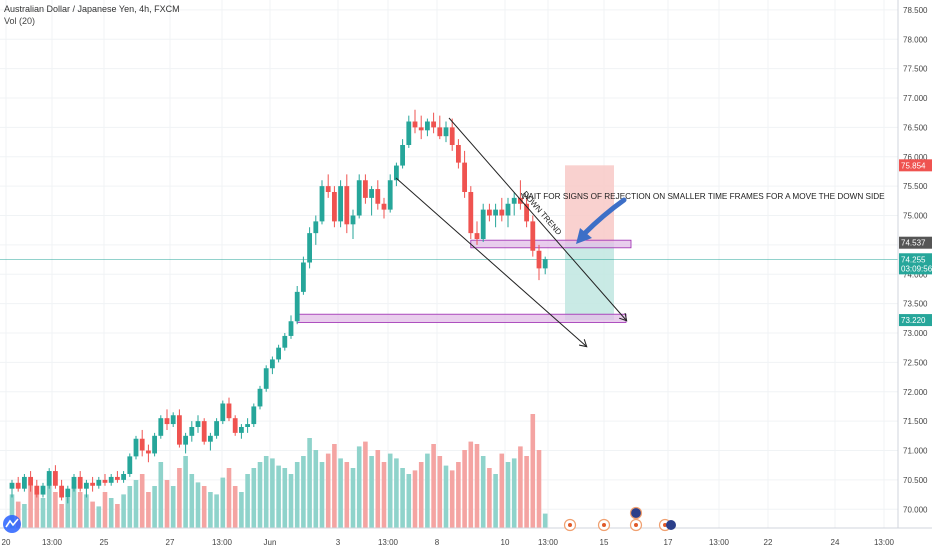  I want to click on price-tick-label: 74.000, so click(915, 274).